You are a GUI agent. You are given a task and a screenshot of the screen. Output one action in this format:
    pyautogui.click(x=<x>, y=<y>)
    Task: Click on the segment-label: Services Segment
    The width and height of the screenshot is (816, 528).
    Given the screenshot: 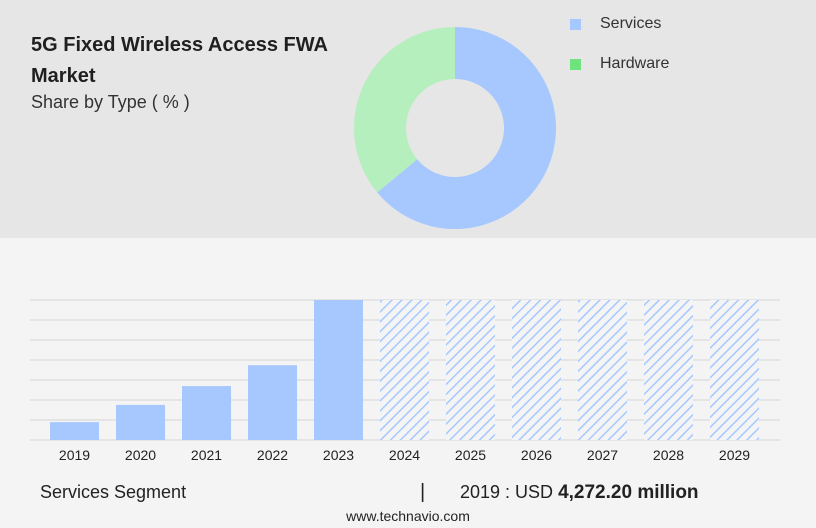 What is the action you would take?
    pyautogui.click(x=113, y=492)
    